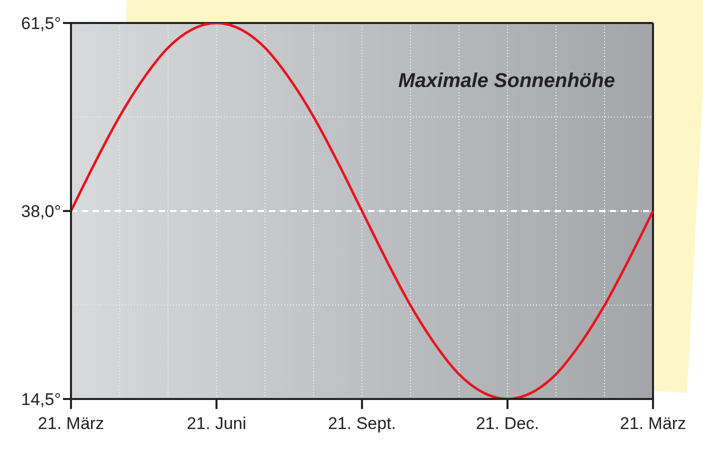  What do you see at coordinates (506, 81) in the screenshot?
I see `annotation: Maximale Sonnenhöhe` at bounding box center [506, 81].